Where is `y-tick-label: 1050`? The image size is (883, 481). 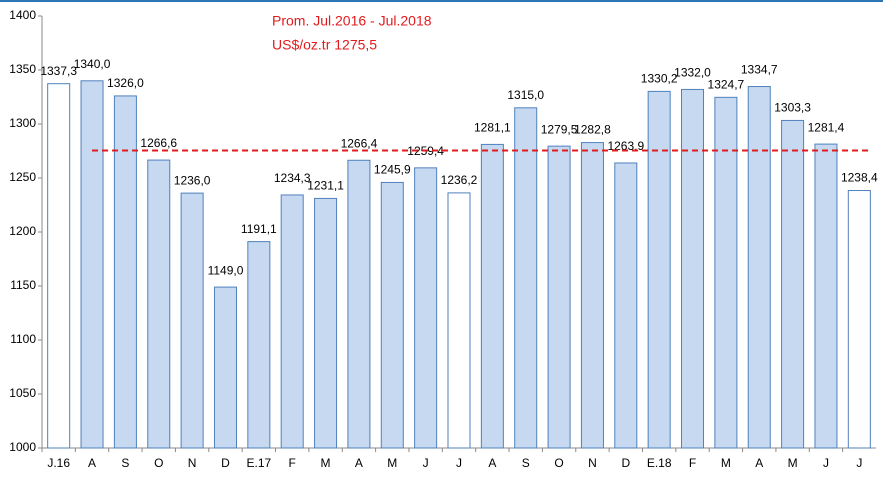 y-tick-label: 1050 is located at coordinates (22, 393).